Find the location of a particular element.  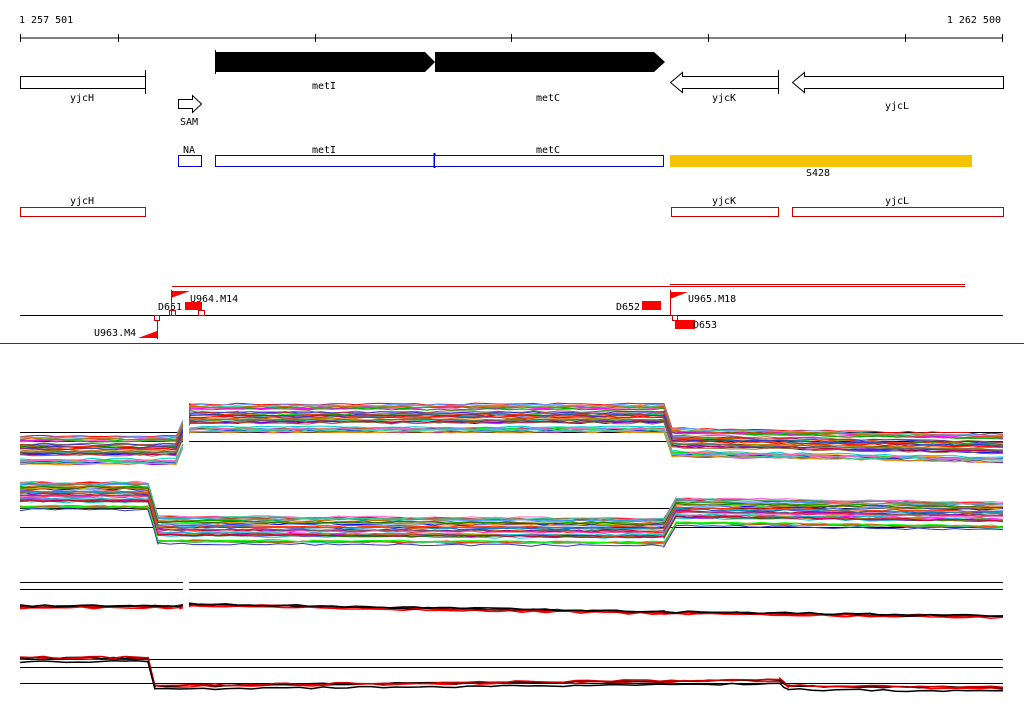

gene-label-metI: metI is located at coordinates (324, 86).